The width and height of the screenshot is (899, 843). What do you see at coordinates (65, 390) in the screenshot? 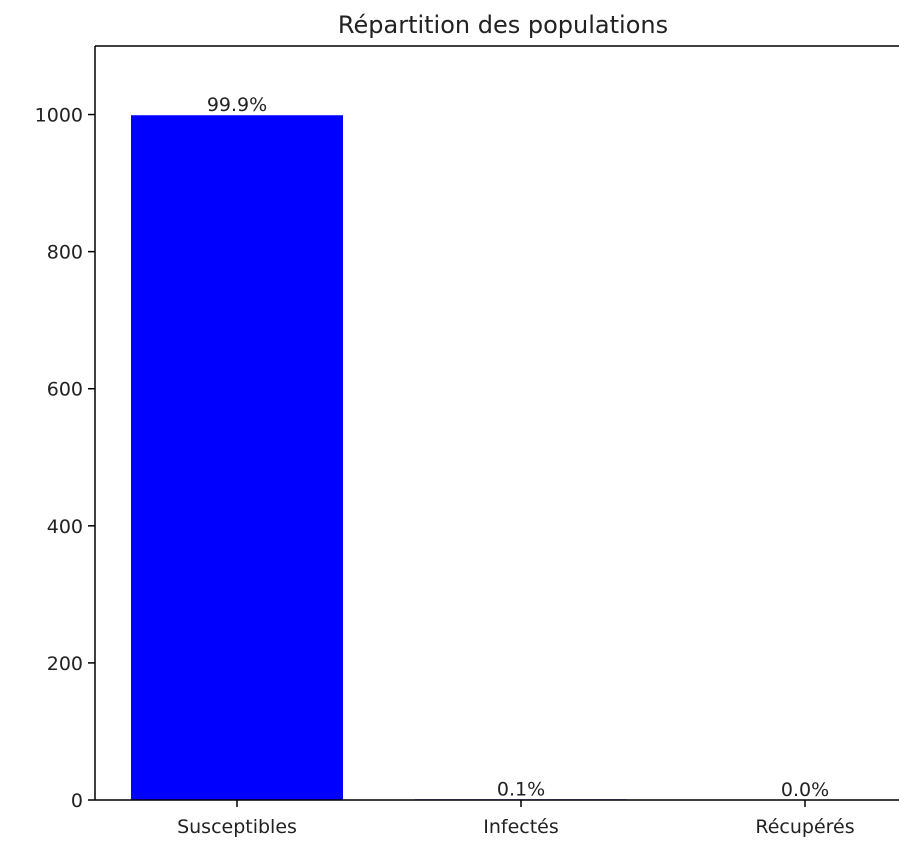
I see `y-tick-label: 600` at bounding box center [65, 390].